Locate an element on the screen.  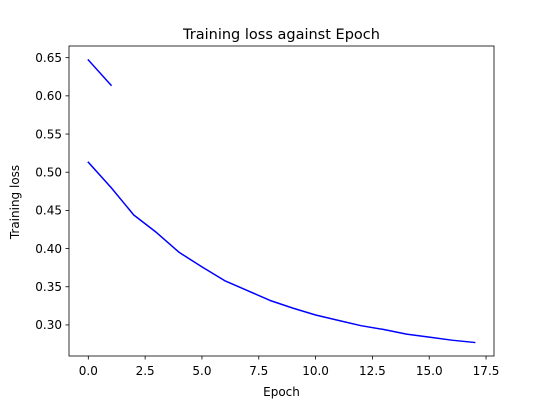
y-tick-label: 0.55 is located at coordinates (48, 134).